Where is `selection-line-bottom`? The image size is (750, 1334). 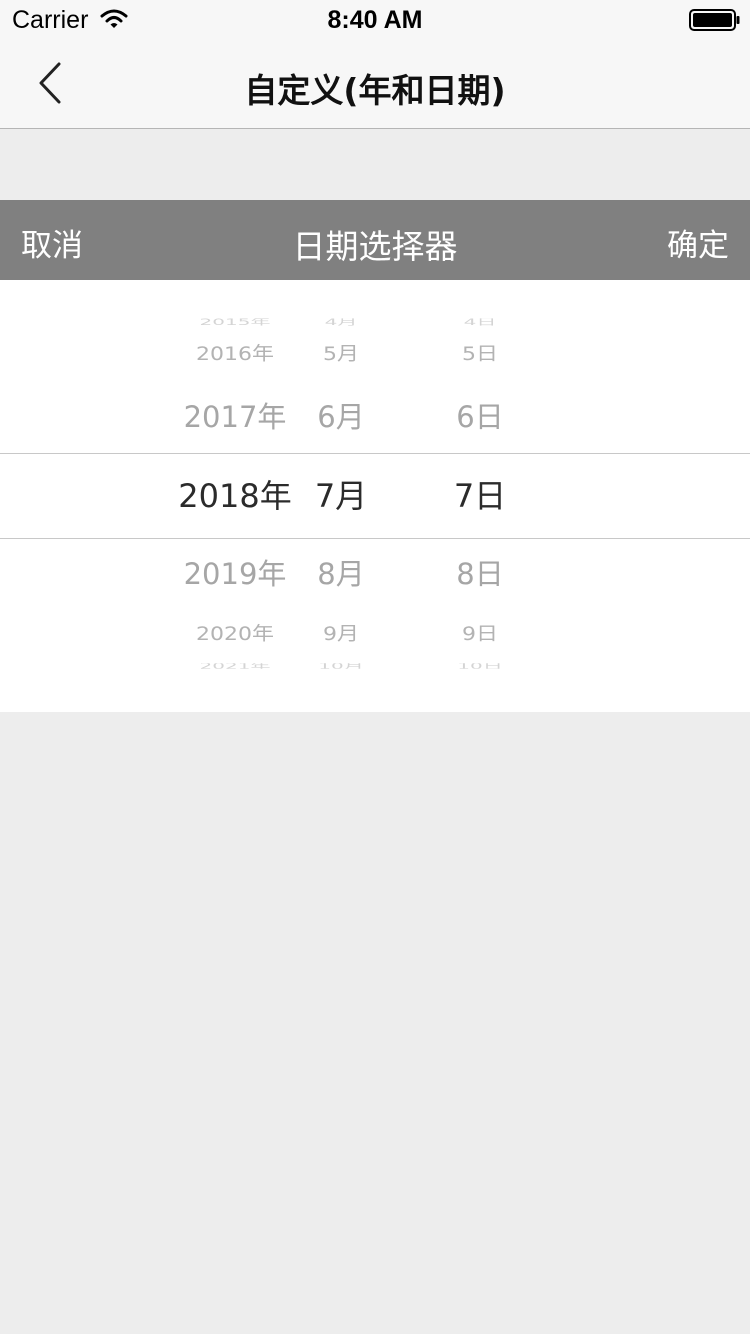 selection-line-bottom is located at coordinates (375, 538).